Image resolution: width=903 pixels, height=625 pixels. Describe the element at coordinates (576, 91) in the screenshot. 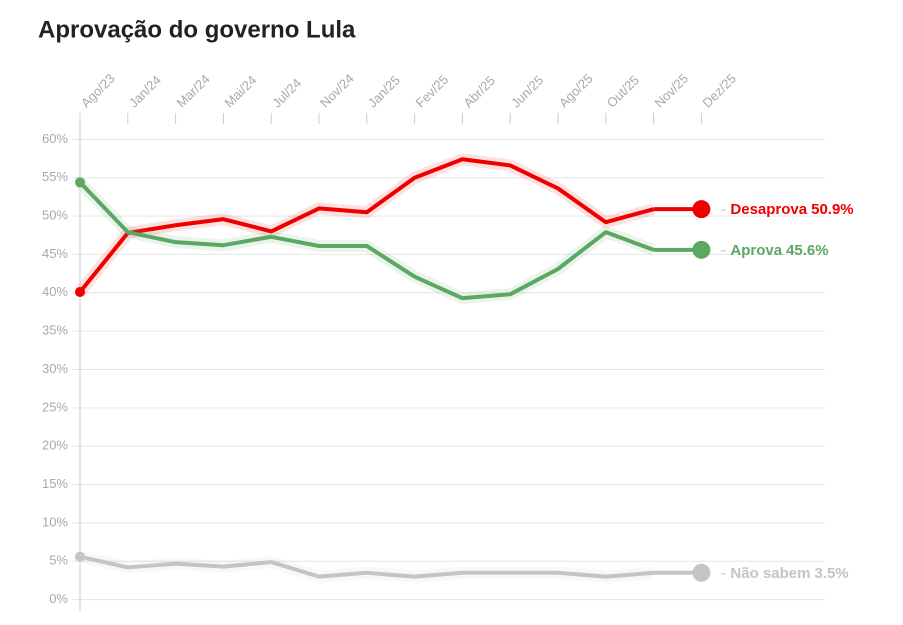

I see `x-tick-label: Ago/25` at that location.